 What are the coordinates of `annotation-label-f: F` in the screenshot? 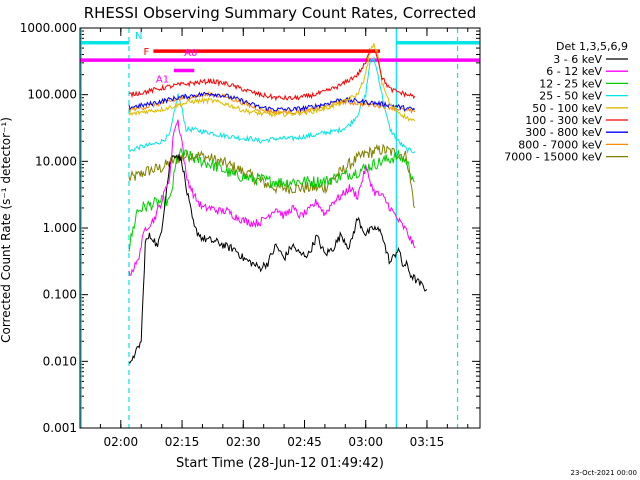 It's located at (146, 52).